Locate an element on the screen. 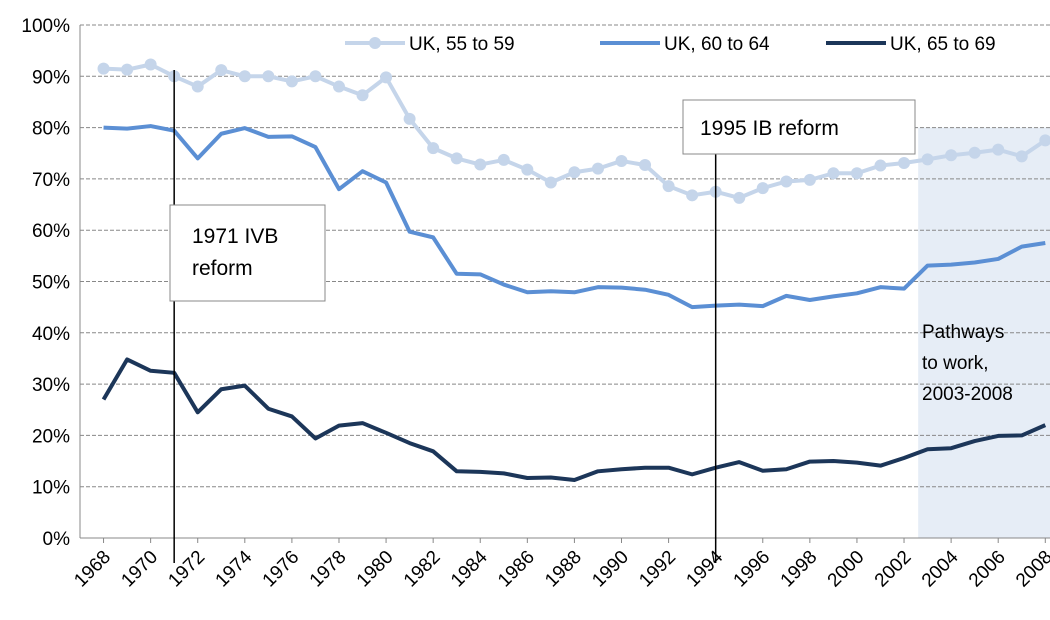  legend-label: UK, 55 to 59 is located at coordinates (462, 44).